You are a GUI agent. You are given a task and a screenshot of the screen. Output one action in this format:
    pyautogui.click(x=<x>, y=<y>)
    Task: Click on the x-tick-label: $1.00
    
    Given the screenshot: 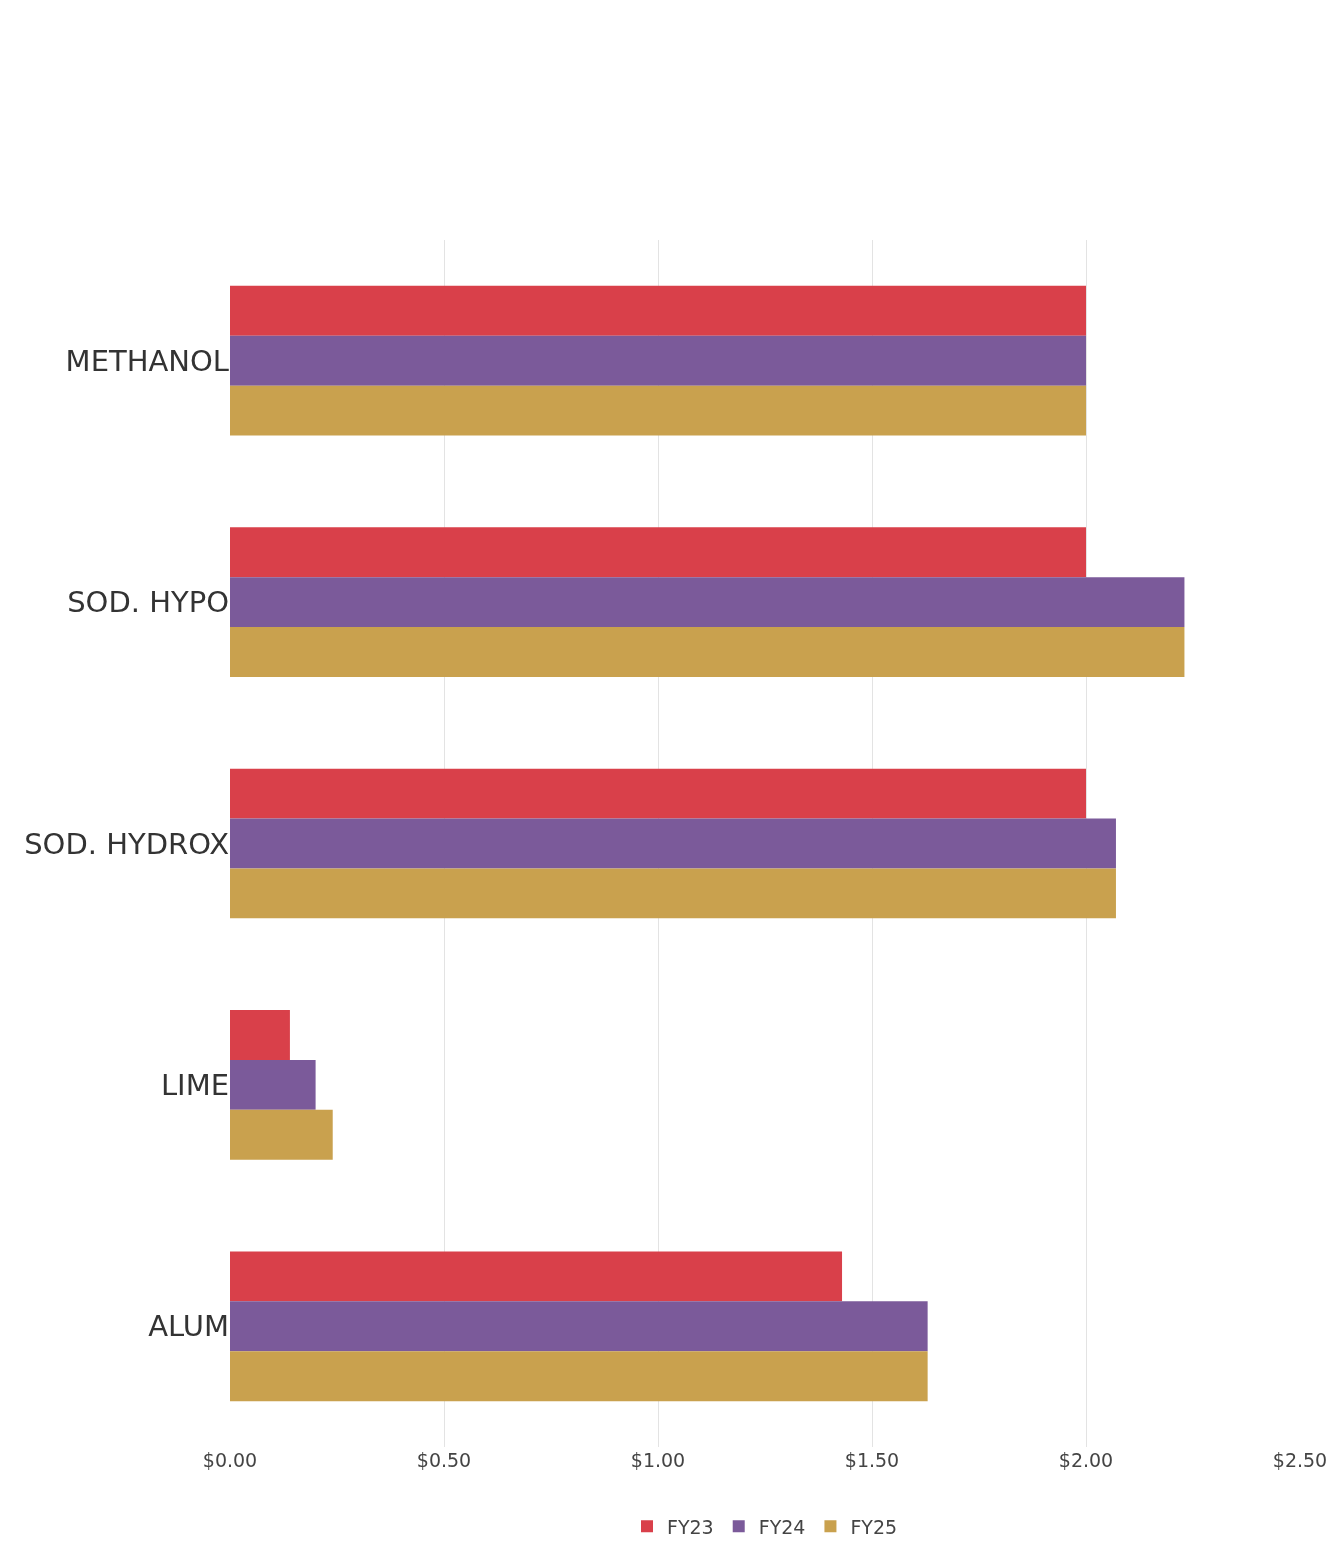 What is the action you would take?
    pyautogui.click(x=658, y=1460)
    